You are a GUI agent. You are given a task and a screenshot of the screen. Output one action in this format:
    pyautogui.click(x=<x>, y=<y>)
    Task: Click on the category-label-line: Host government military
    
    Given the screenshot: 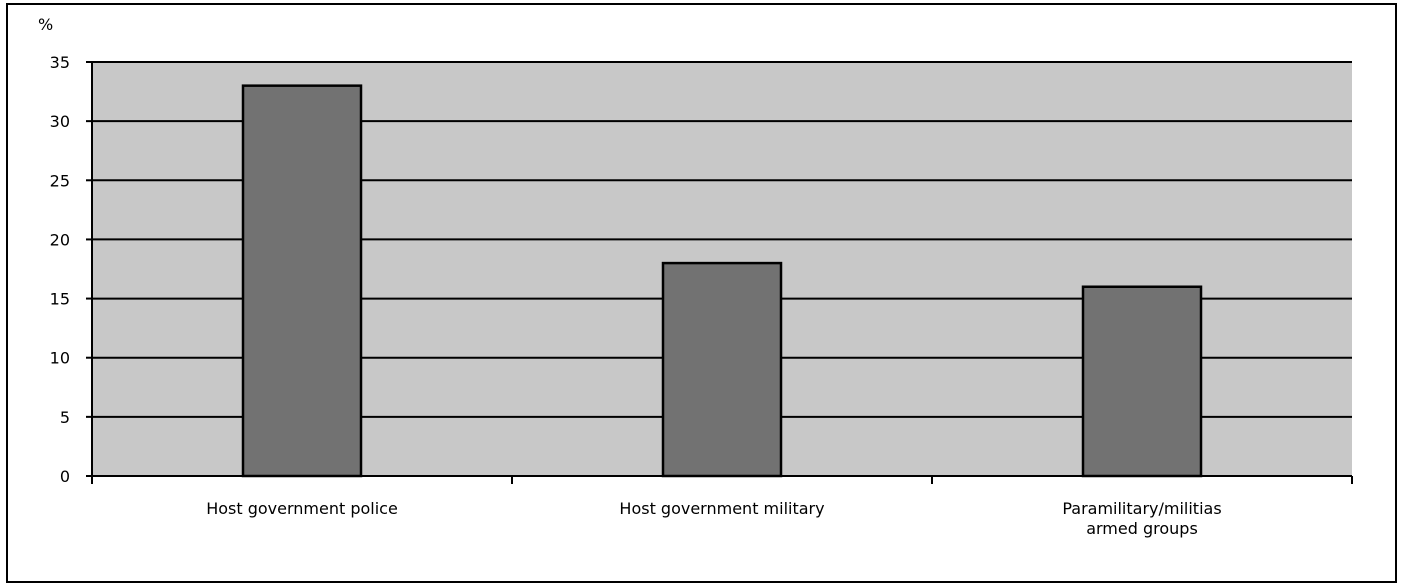 What is the action you would take?
    pyautogui.click(x=721, y=508)
    